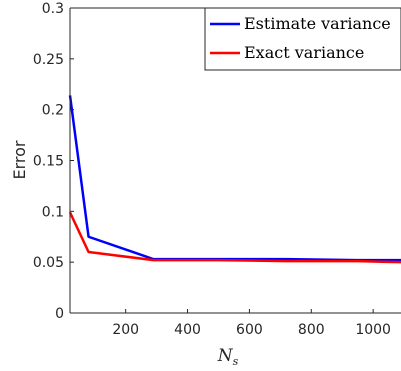 This screenshot has width=401, height=371. What do you see at coordinates (53, 9) in the screenshot?
I see `y-tick-label: 0.3` at bounding box center [53, 9].